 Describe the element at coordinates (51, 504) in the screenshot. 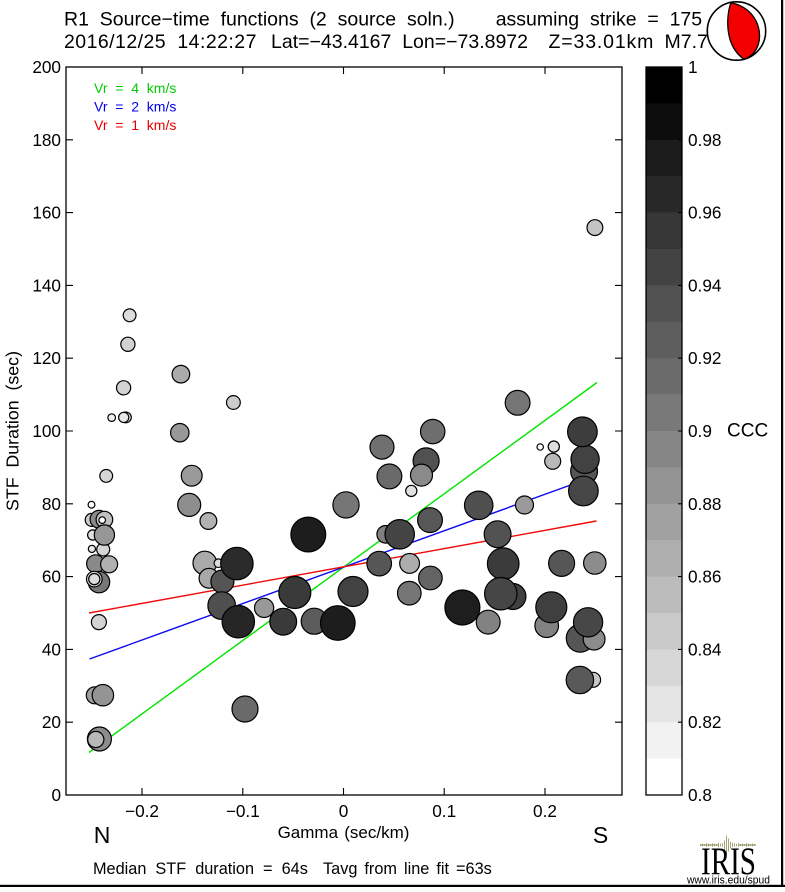

I see `svg-text: 80` at that location.